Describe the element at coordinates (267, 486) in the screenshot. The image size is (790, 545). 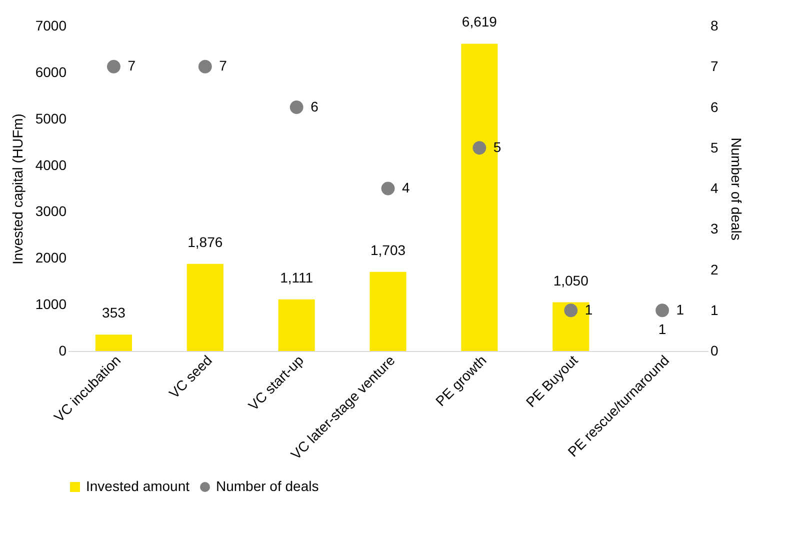
I see `legend-label: Number of deals` at that location.